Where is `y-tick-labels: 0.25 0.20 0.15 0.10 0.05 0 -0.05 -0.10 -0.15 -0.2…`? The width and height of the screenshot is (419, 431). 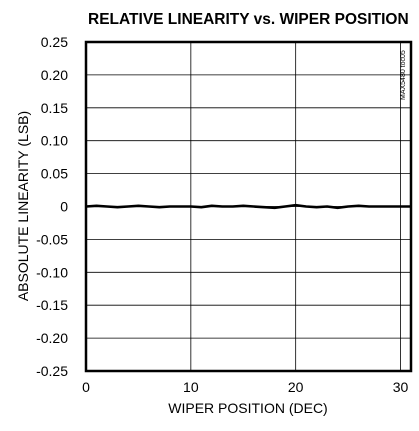
y-tick-labels: 0.25 0.20 0.15 0.10 0.05 0 -0.05 -0.10 -0.15 -0.2… is located at coordinates (52, 206).